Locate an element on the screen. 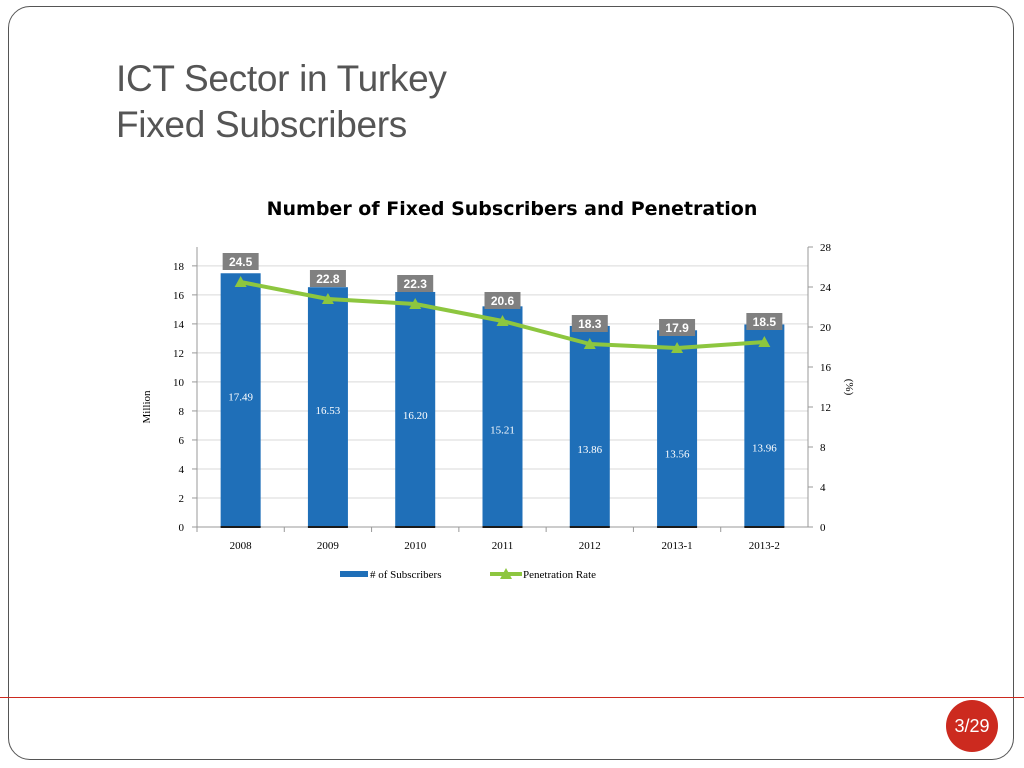 This screenshot has width=1024, height=768. y-axis-title: Million is located at coordinates (147, 407).